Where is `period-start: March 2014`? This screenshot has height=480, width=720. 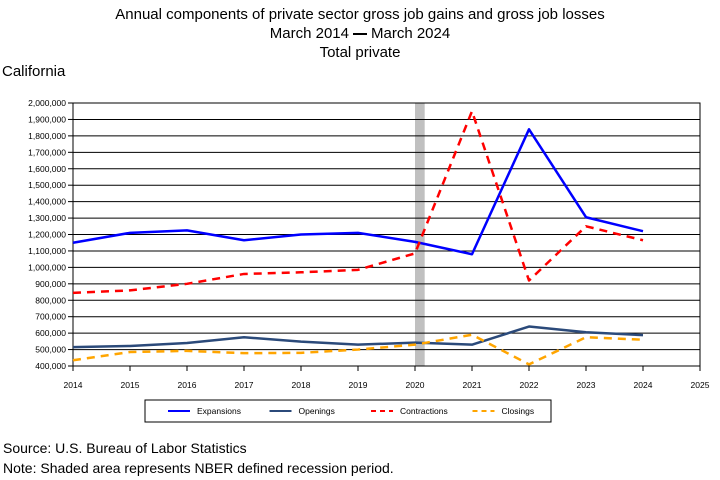 period-start: March 2014 is located at coordinates (309, 33).